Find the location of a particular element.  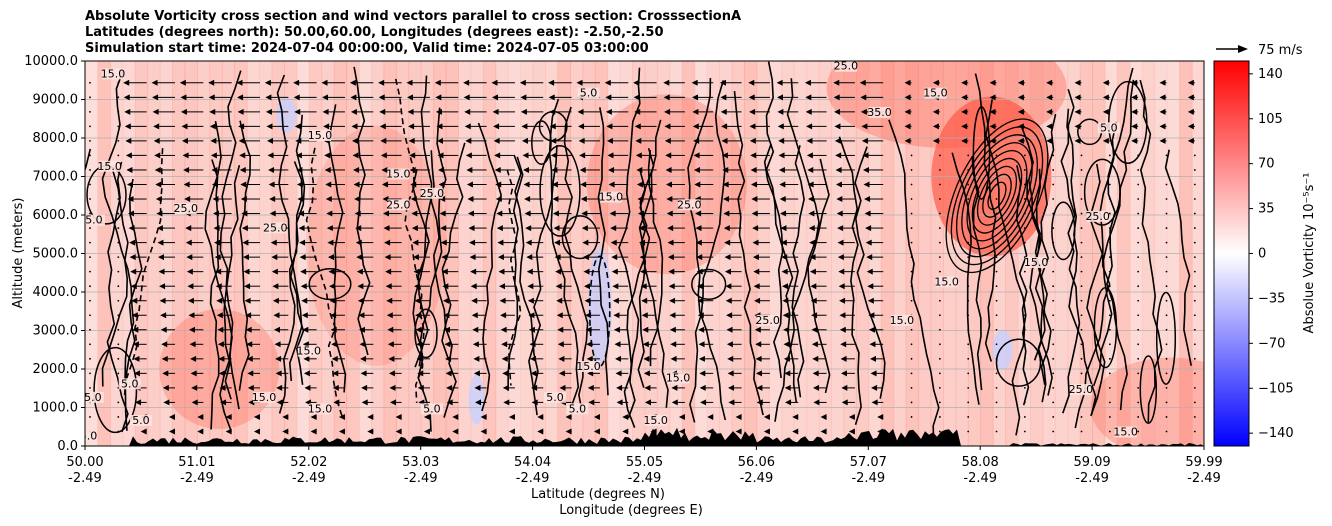

terrain is located at coordinates (644, 436).